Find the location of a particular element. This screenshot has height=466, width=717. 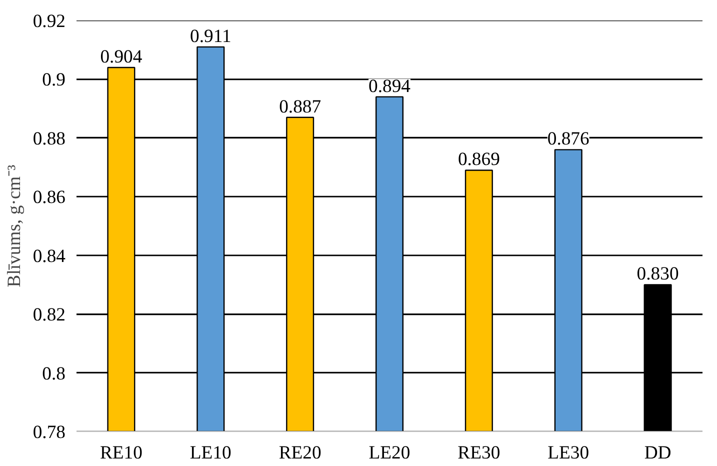

y-tick-label: 0.78 is located at coordinates (49, 432).